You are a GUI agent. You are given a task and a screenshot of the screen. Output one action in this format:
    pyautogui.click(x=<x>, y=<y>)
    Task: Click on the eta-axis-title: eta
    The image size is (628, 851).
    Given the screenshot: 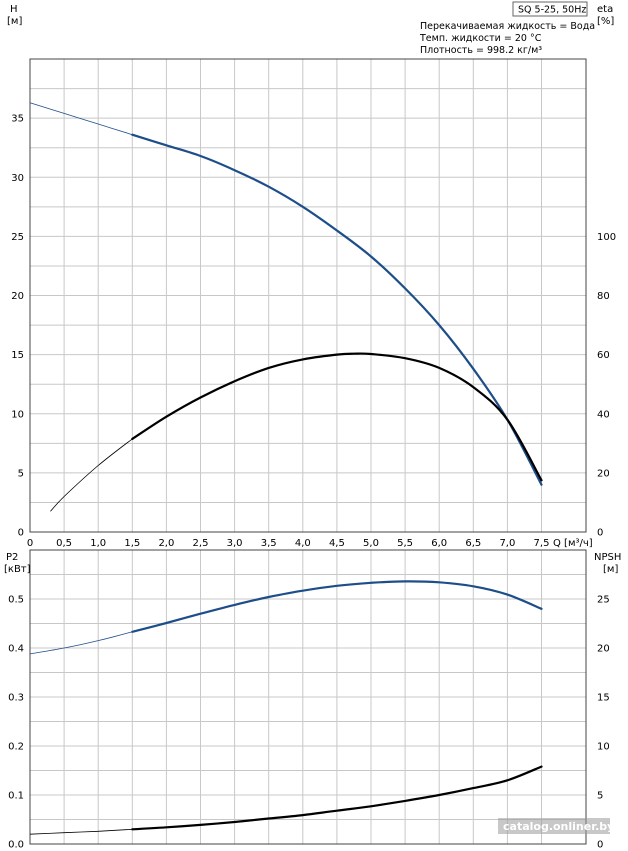 What is the action you would take?
    pyautogui.click(x=605, y=9)
    